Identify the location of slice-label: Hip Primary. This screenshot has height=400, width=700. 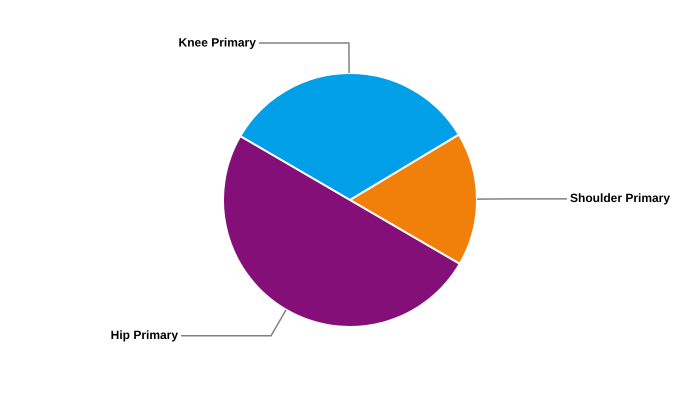
(144, 335).